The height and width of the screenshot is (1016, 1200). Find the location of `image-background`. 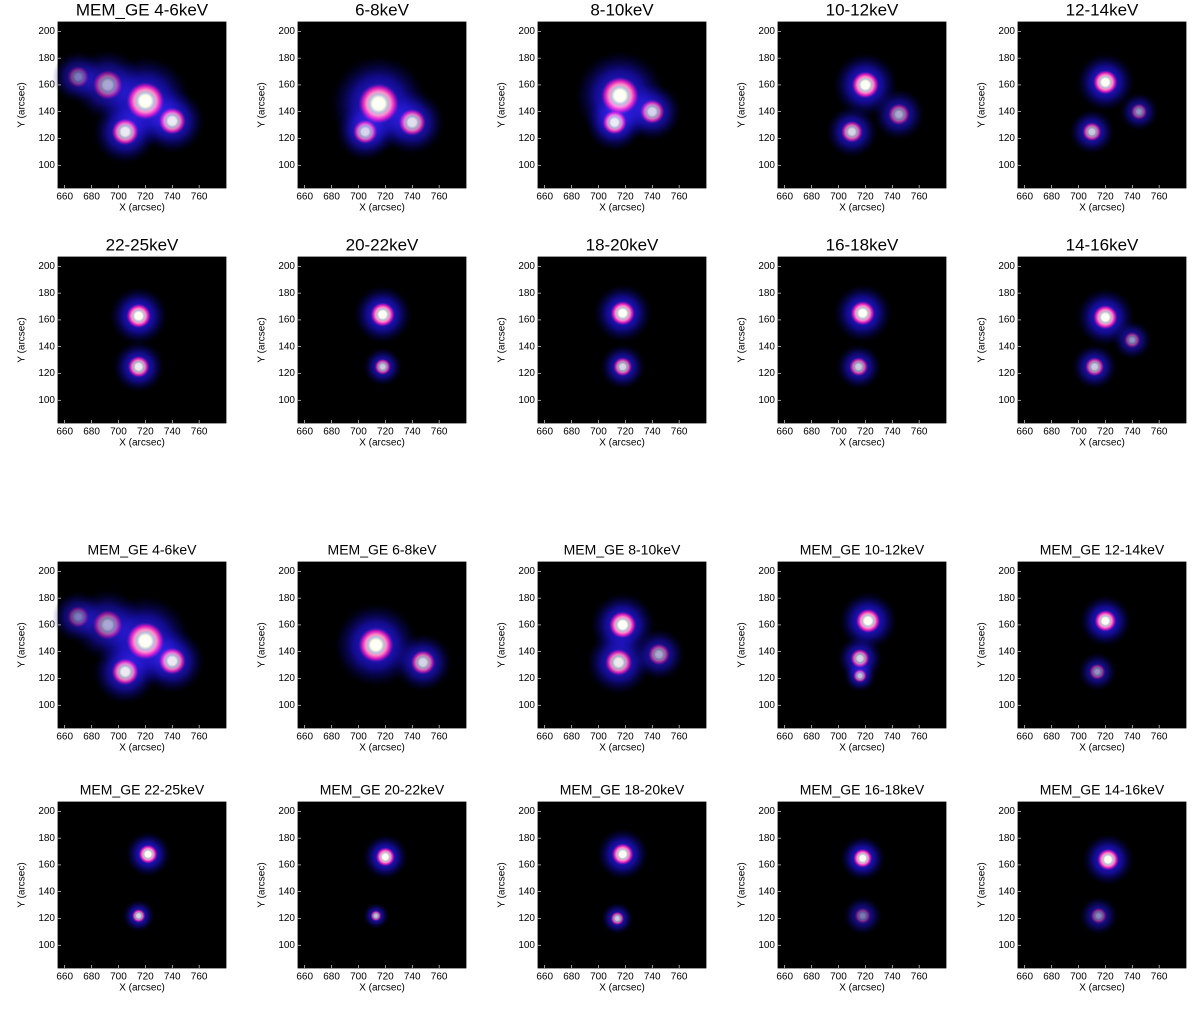

image-background is located at coordinates (1102, 885).